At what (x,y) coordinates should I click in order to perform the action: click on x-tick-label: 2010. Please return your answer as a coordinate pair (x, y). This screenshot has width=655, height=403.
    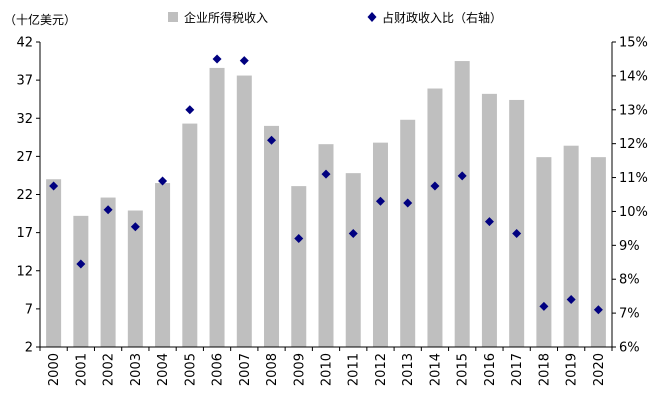
    Looking at the image, I should click on (327, 369).